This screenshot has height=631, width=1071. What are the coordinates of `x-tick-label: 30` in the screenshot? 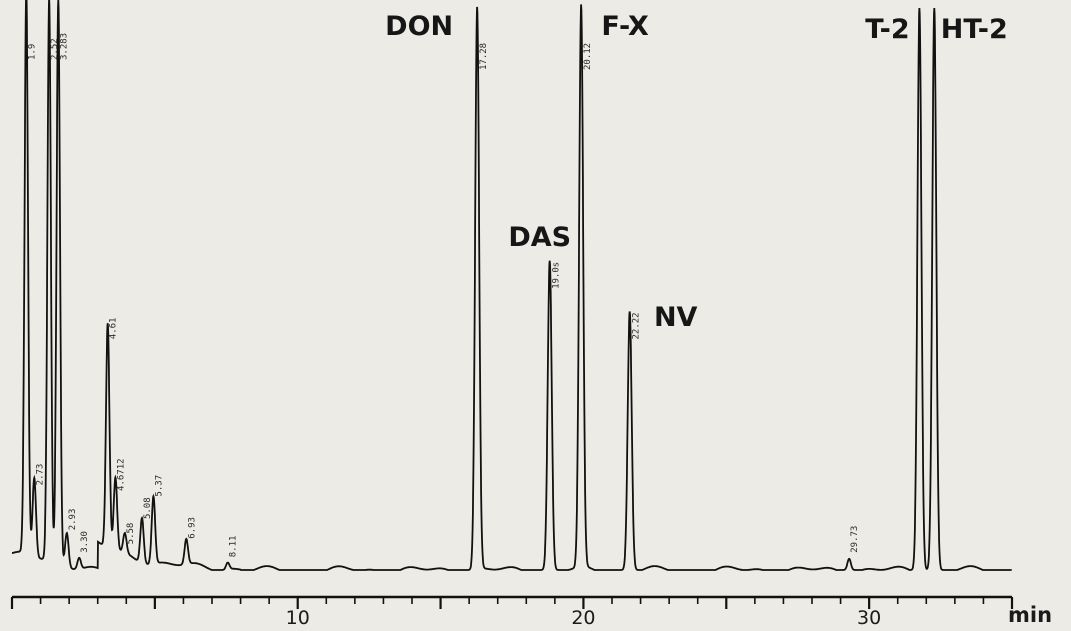 It's located at (869, 618).